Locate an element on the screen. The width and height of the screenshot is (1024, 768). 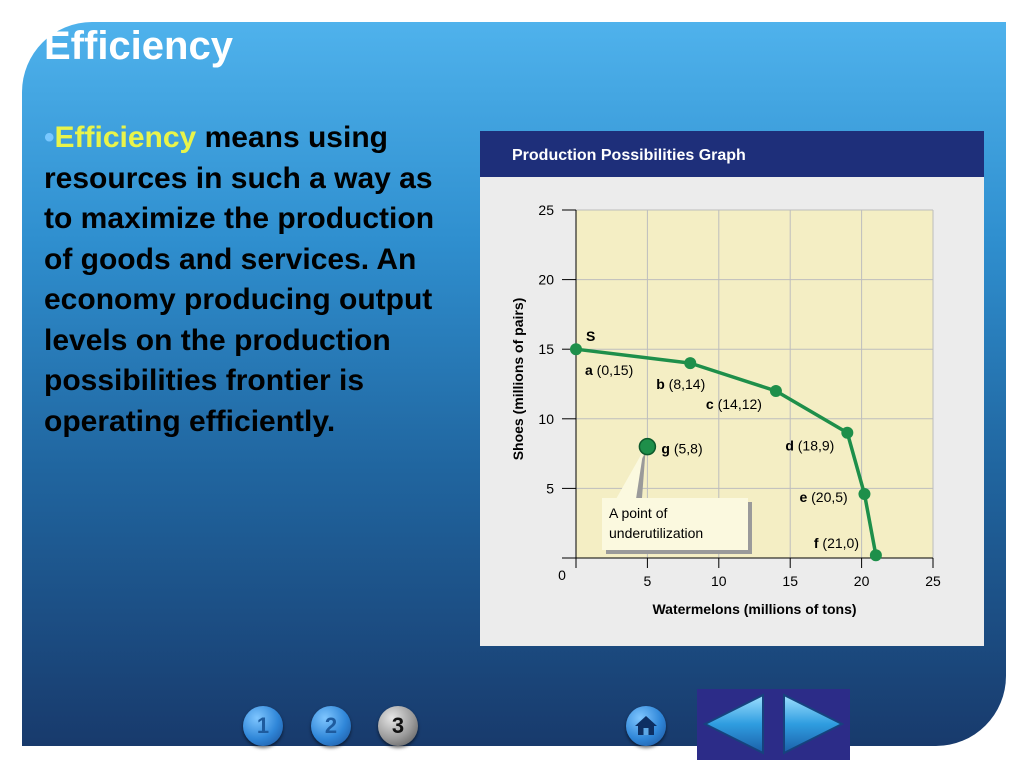
point-coords-d: (18,9) is located at coordinates (814, 446).